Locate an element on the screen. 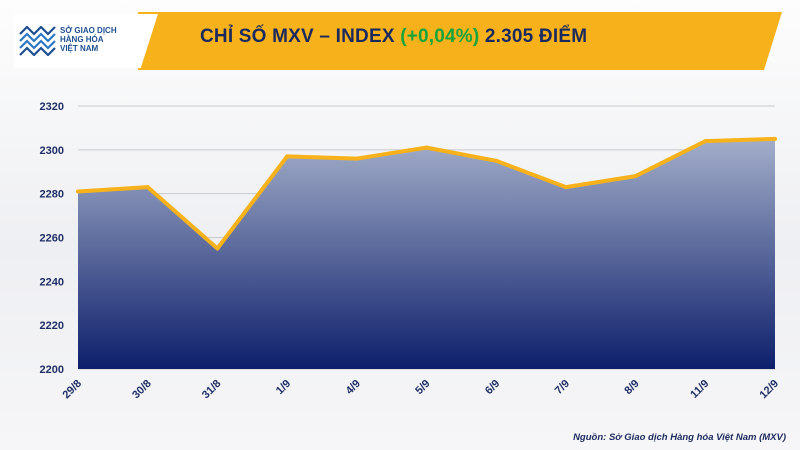 This screenshot has width=800, height=450. title-value: 2.305 ĐIỂM is located at coordinates (536, 36).